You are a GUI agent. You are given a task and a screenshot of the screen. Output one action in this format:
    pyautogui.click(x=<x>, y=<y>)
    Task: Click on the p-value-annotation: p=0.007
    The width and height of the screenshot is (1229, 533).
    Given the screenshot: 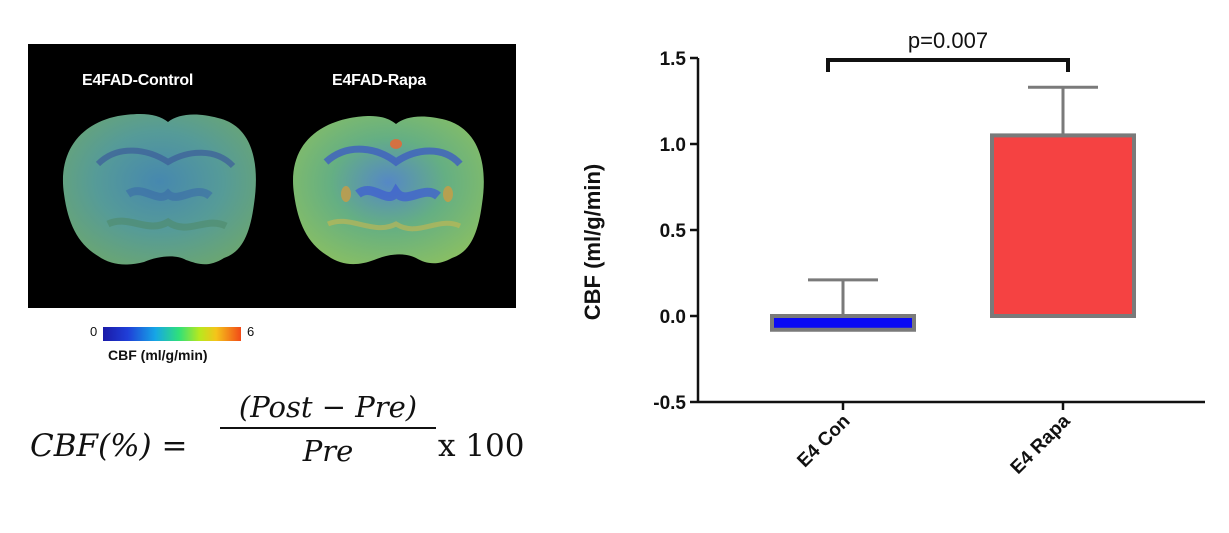 What is the action you would take?
    pyautogui.click(x=948, y=40)
    